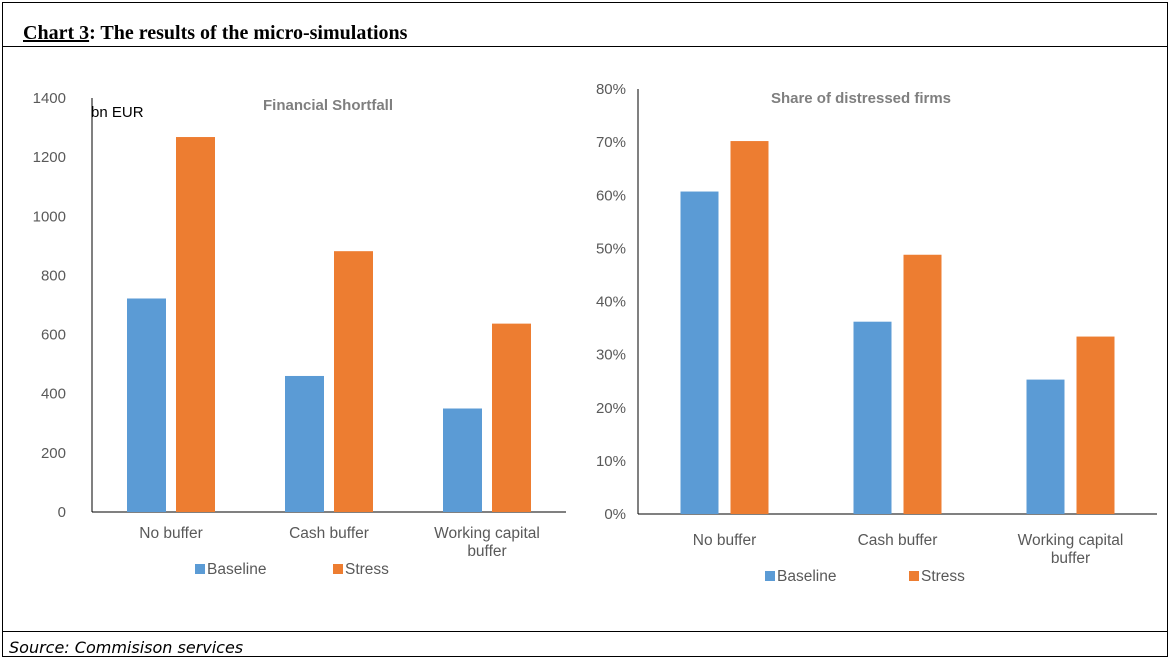  What do you see at coordinates (49, 98) in the screenshot?
I see `y-tick-label: 1400` at bounding box center [49, 98].